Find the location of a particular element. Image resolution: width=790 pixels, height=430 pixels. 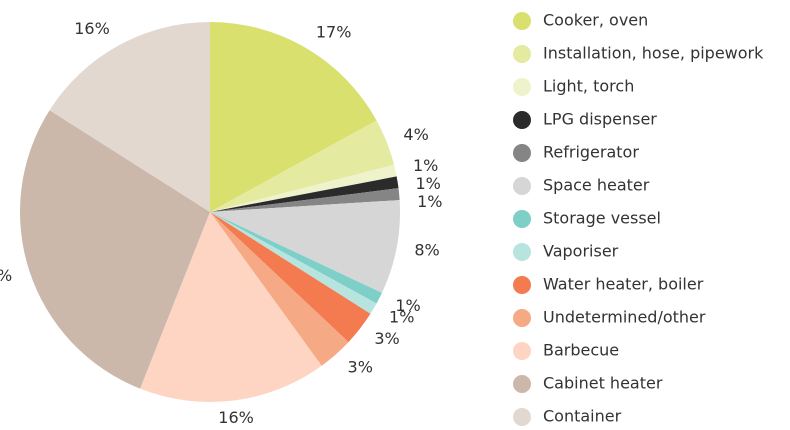

legend-label: Light, torch is located at coordinates (588, 86).